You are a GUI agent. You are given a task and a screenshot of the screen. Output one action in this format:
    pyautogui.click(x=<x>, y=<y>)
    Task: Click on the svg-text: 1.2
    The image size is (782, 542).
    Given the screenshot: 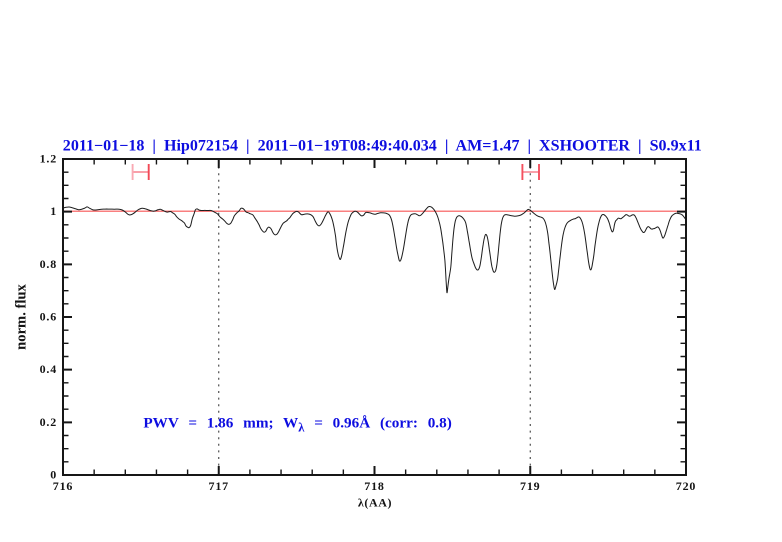 What is the action you would take?
    pyautogui.click(x=48, y=159)
    